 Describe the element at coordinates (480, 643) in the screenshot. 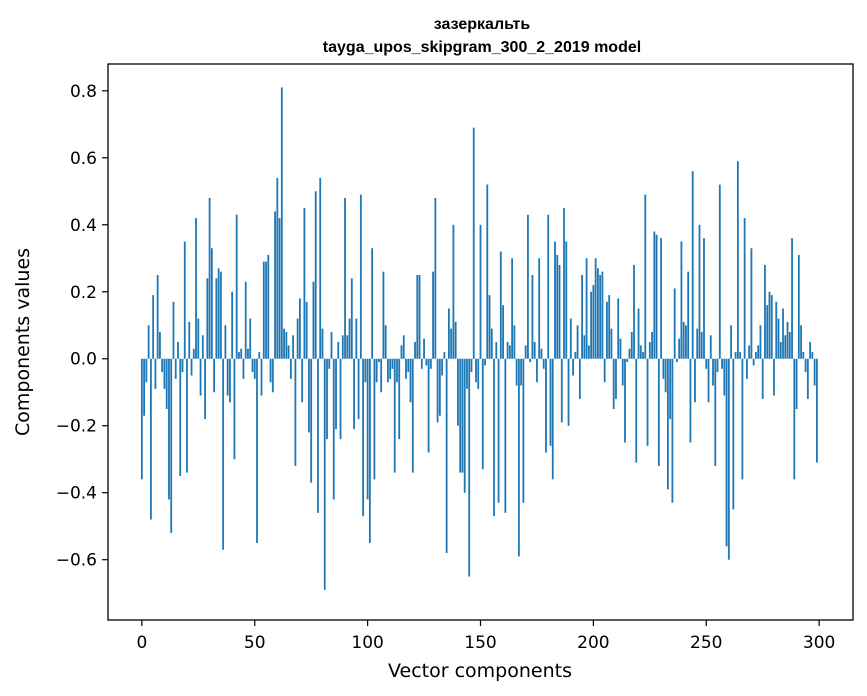

I see `x-tick-label-150: 150` at that location.